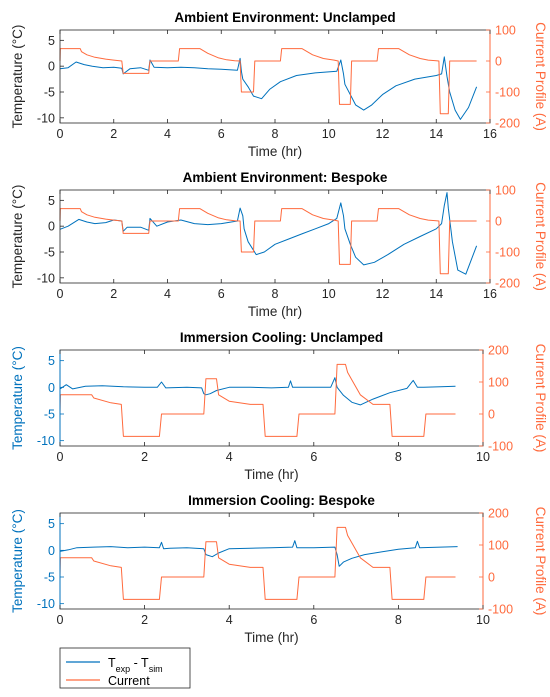  Describe the element at coordinates (129, 681) in the screenshot. I see `legend-label-current: Current` at that location.